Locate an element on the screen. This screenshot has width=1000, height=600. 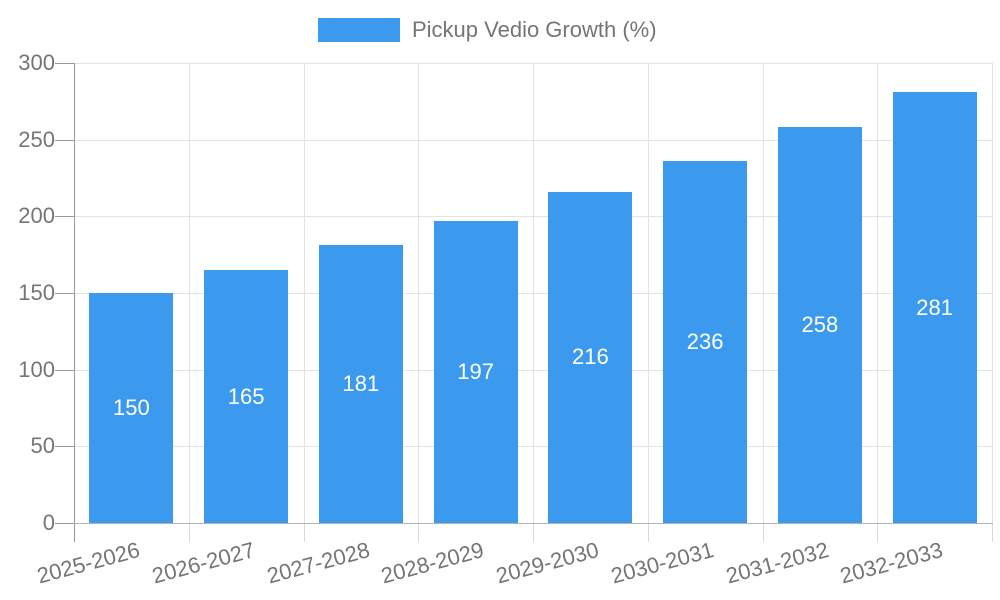
x-axis-label: 2032-2033 is located at coordinates (891, 563).